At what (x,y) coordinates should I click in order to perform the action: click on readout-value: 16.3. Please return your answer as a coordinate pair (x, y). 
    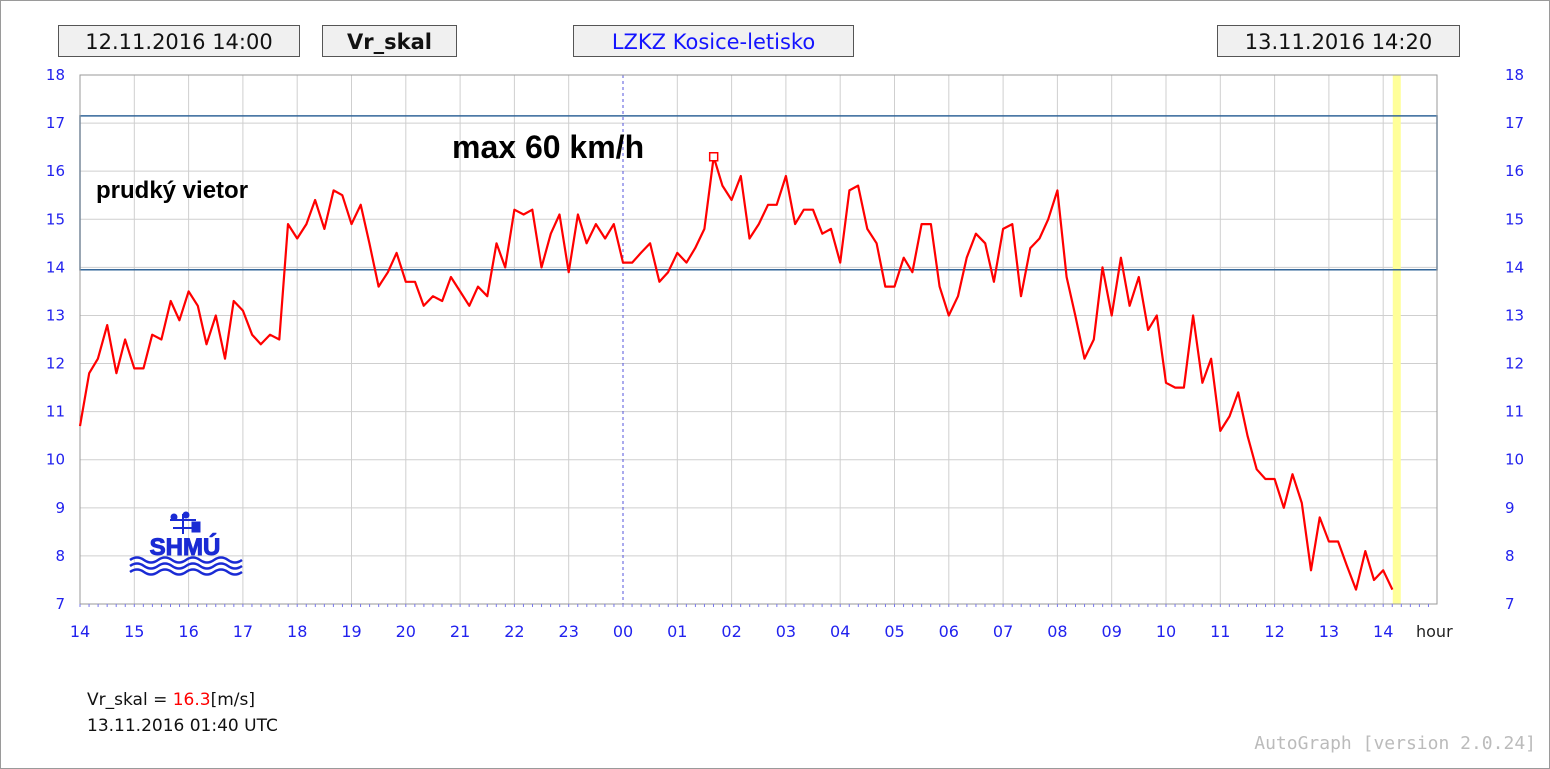
    Looking at the image, I should click on (191, 700).